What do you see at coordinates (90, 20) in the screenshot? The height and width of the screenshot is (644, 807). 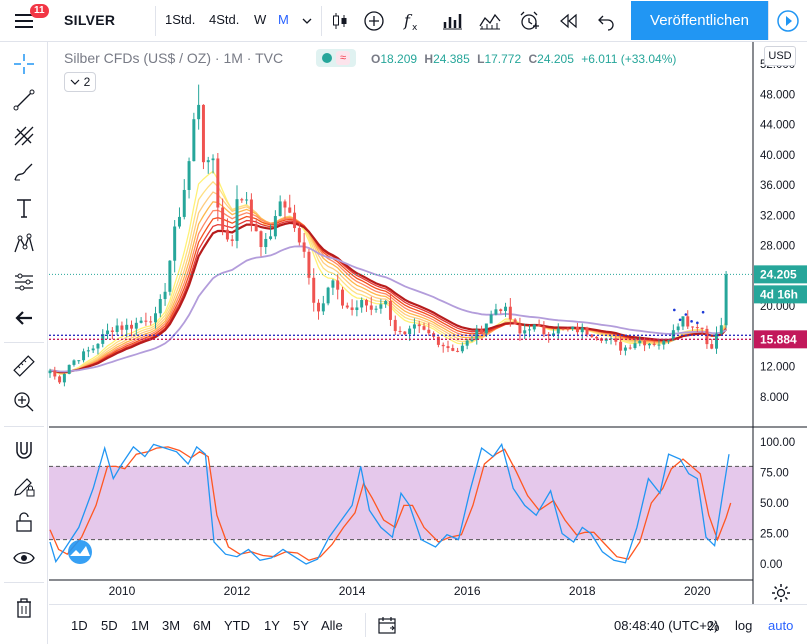 I see `symbol-search: SILVER` at bounding box center [90, 20].